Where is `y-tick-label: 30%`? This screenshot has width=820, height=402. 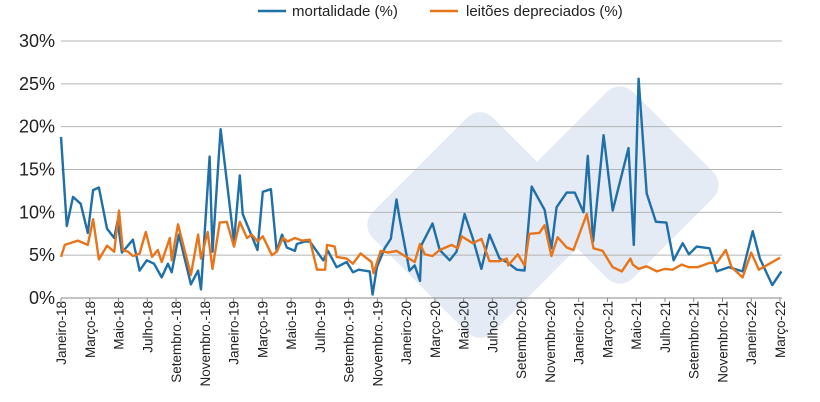 y-tick-label: 30% is located at coordinates (37, 41).